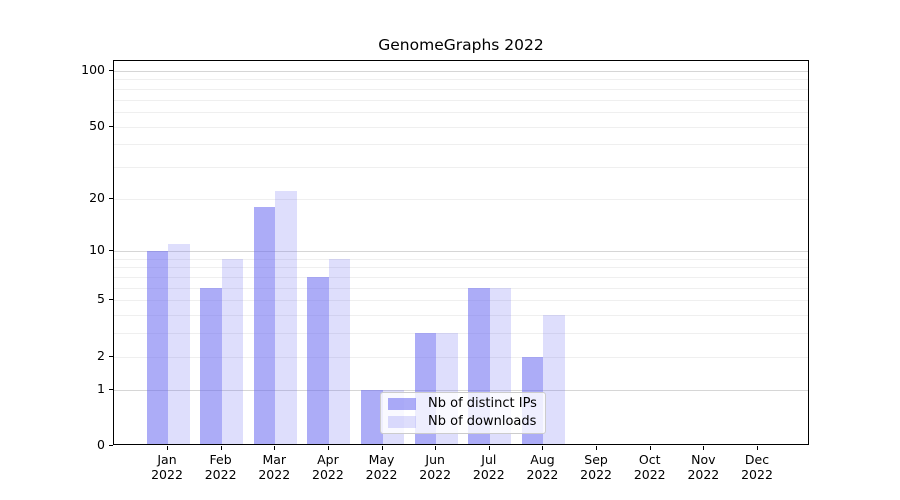 Image resolution: width=900 pixels, height=500 pixels. I want to click on chart-title: GenomeGraphs 2022, so click(461, 45).